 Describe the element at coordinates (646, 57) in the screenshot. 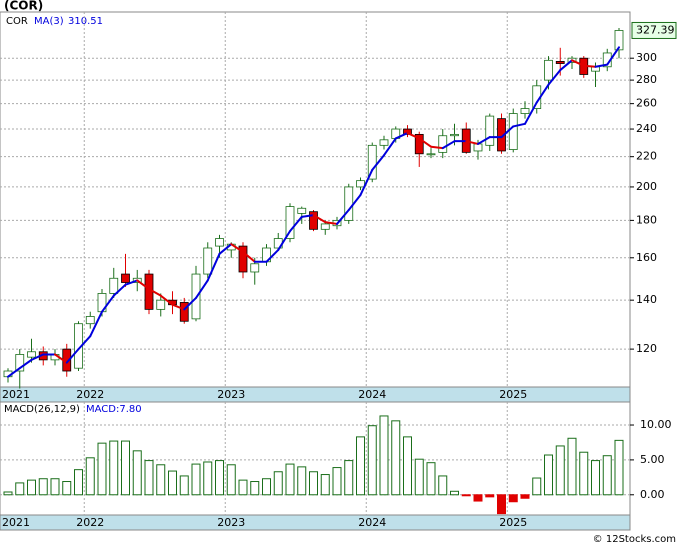

I see `y-tick-label: 300` at that location.